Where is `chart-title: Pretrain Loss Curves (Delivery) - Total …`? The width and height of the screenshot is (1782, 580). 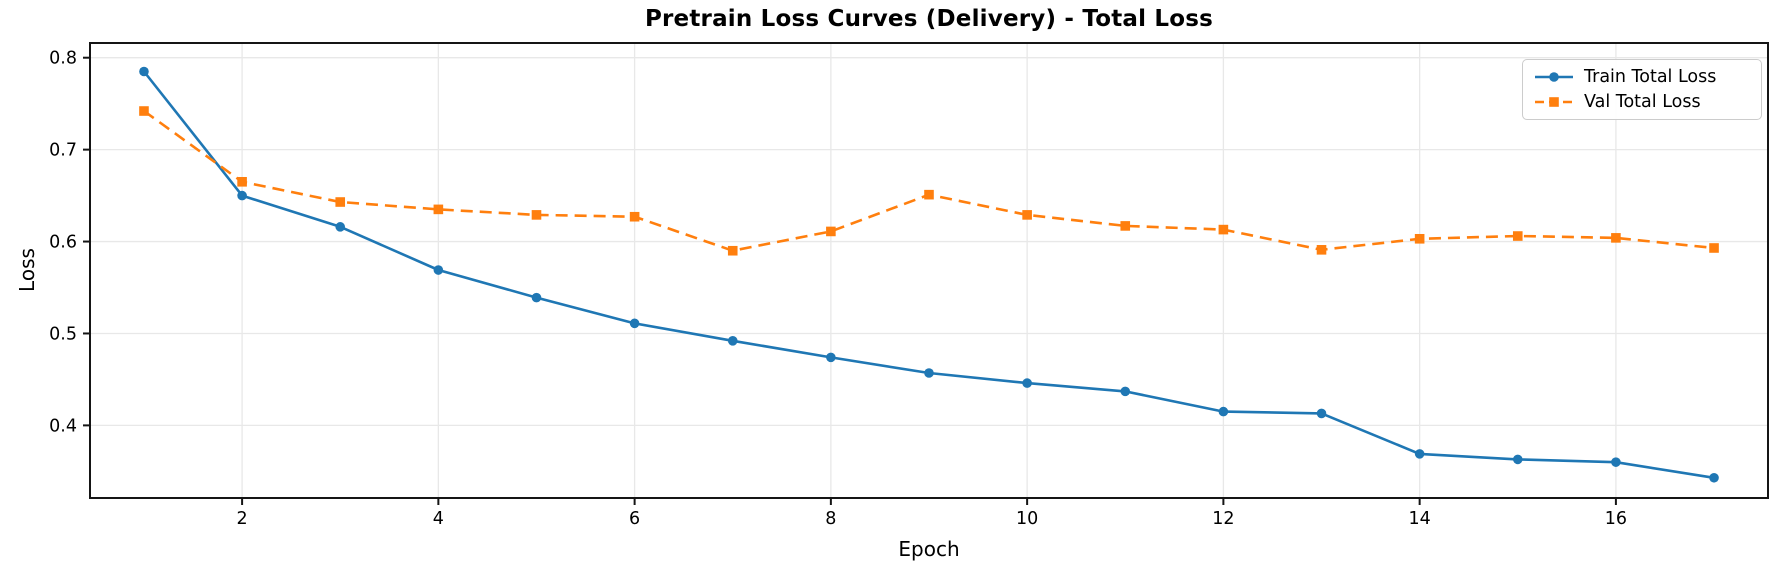
chart-title: Pretrain Loss Curves (Delivery) - Total … is located at coordinates (929, 19).